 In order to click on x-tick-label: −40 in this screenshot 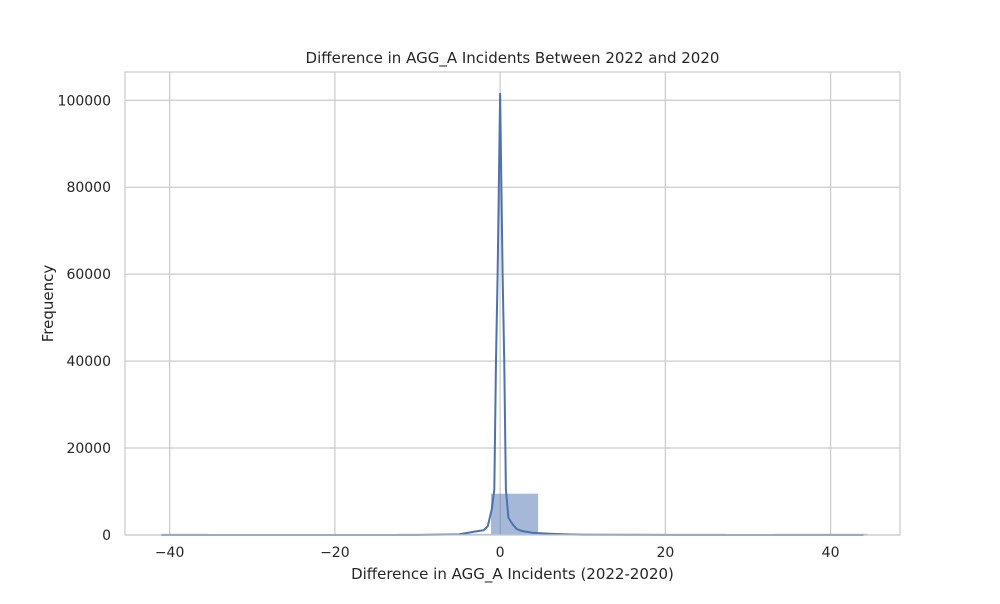, I will do `click(170, 553)`.